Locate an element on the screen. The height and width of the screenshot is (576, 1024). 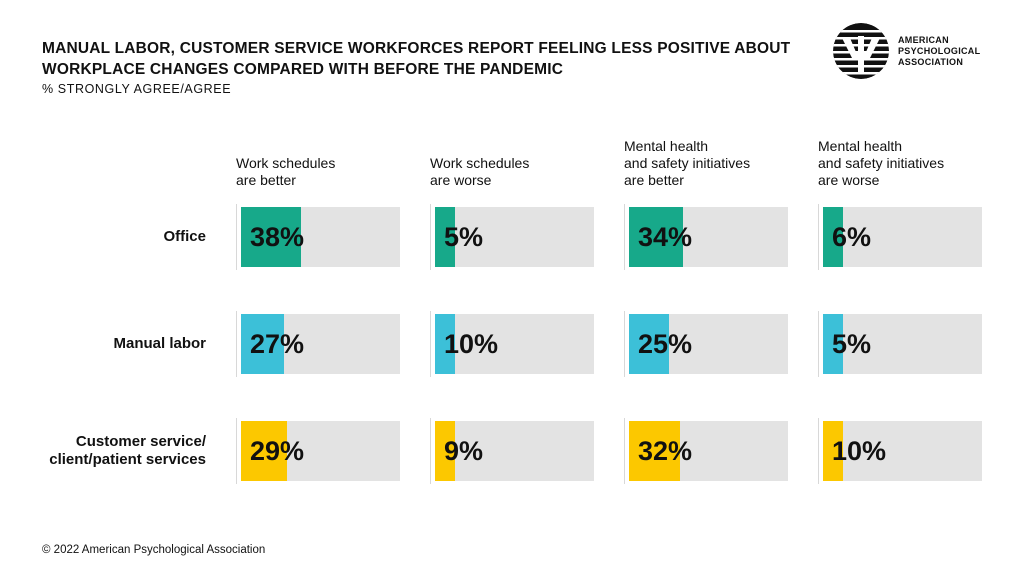
apa-logo: AMERICAN PSYCHOLOGICAL ASSOCIATION is located at coordinates (912, 52).